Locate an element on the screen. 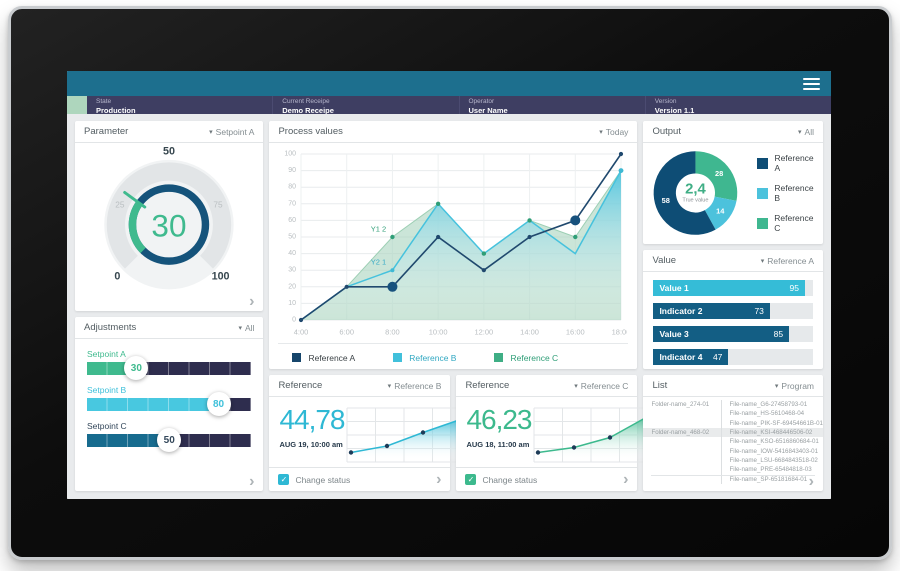 Image resolution: width=900 pixels, height=571 pixels. list-dropdown: ▾ Program is located at coordinates (794, 385).